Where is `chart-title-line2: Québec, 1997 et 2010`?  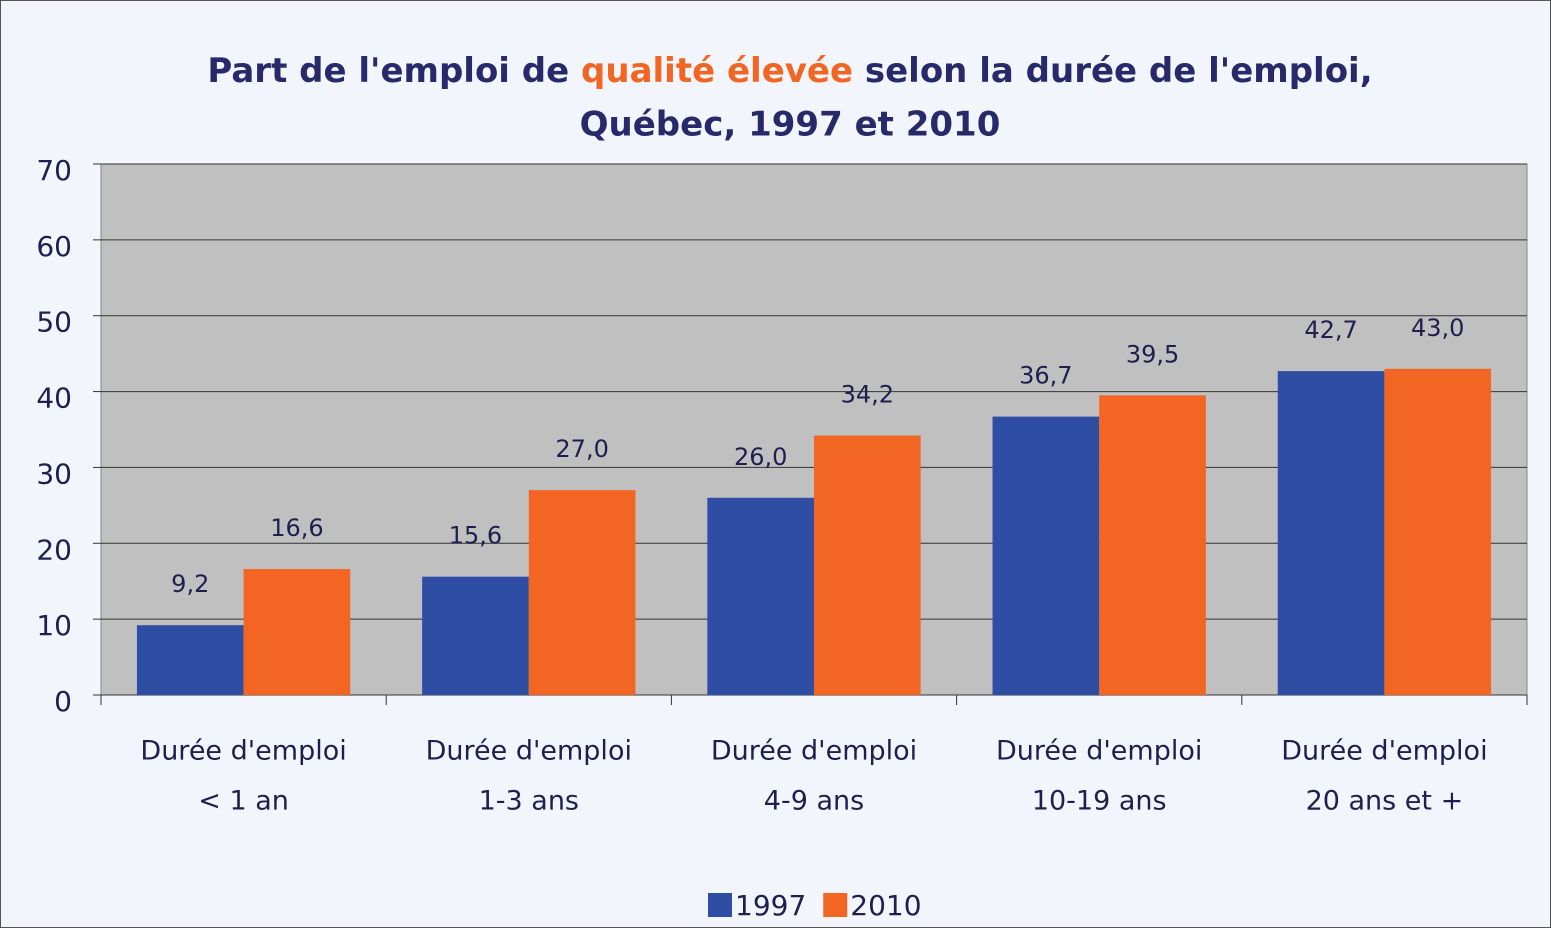
chart-title-line2: Québec, 1997 et 2010 is located at coordinates (790, 125).